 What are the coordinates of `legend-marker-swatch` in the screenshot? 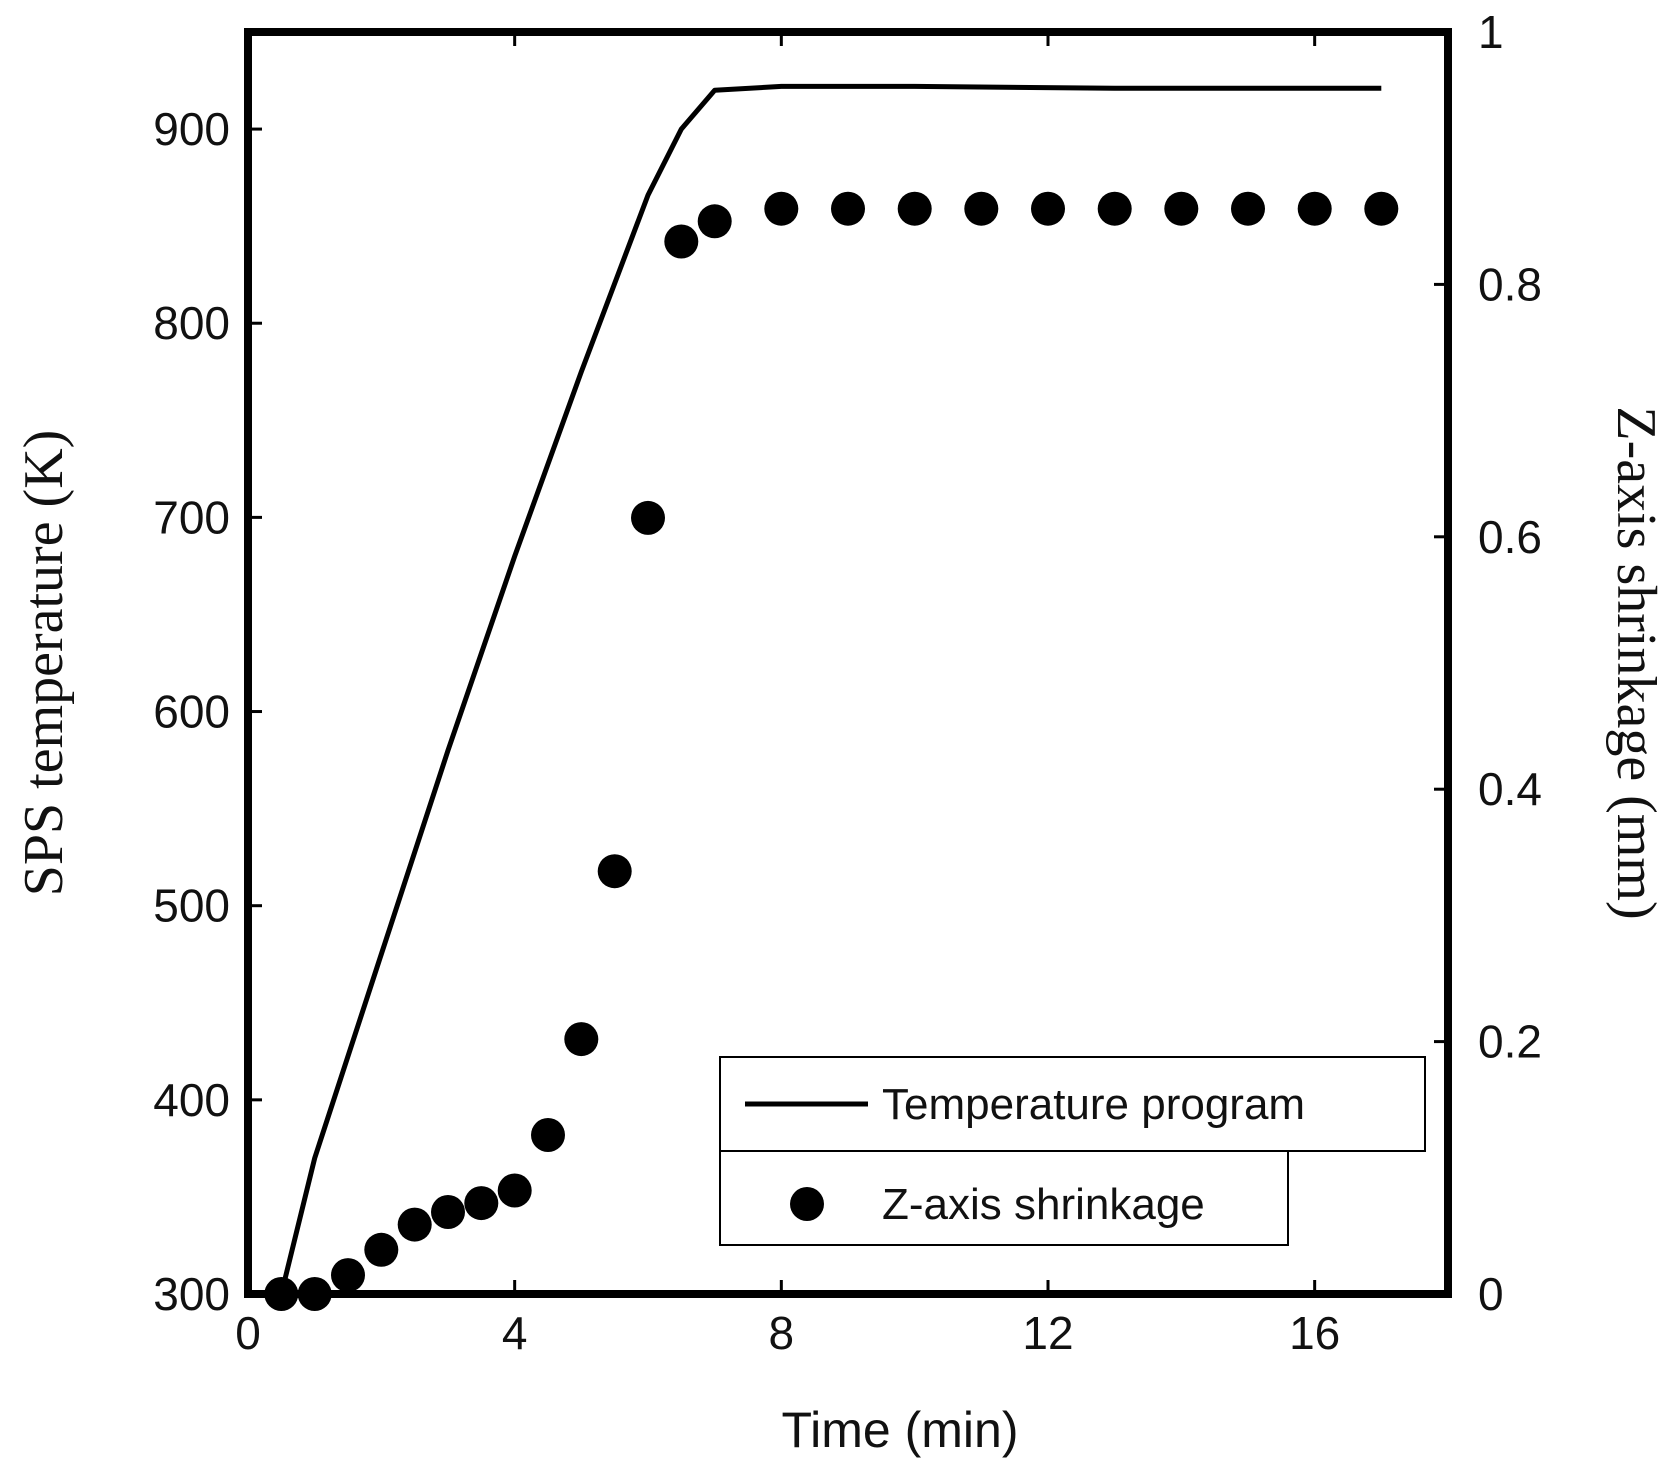 It's located at (807, 1204).